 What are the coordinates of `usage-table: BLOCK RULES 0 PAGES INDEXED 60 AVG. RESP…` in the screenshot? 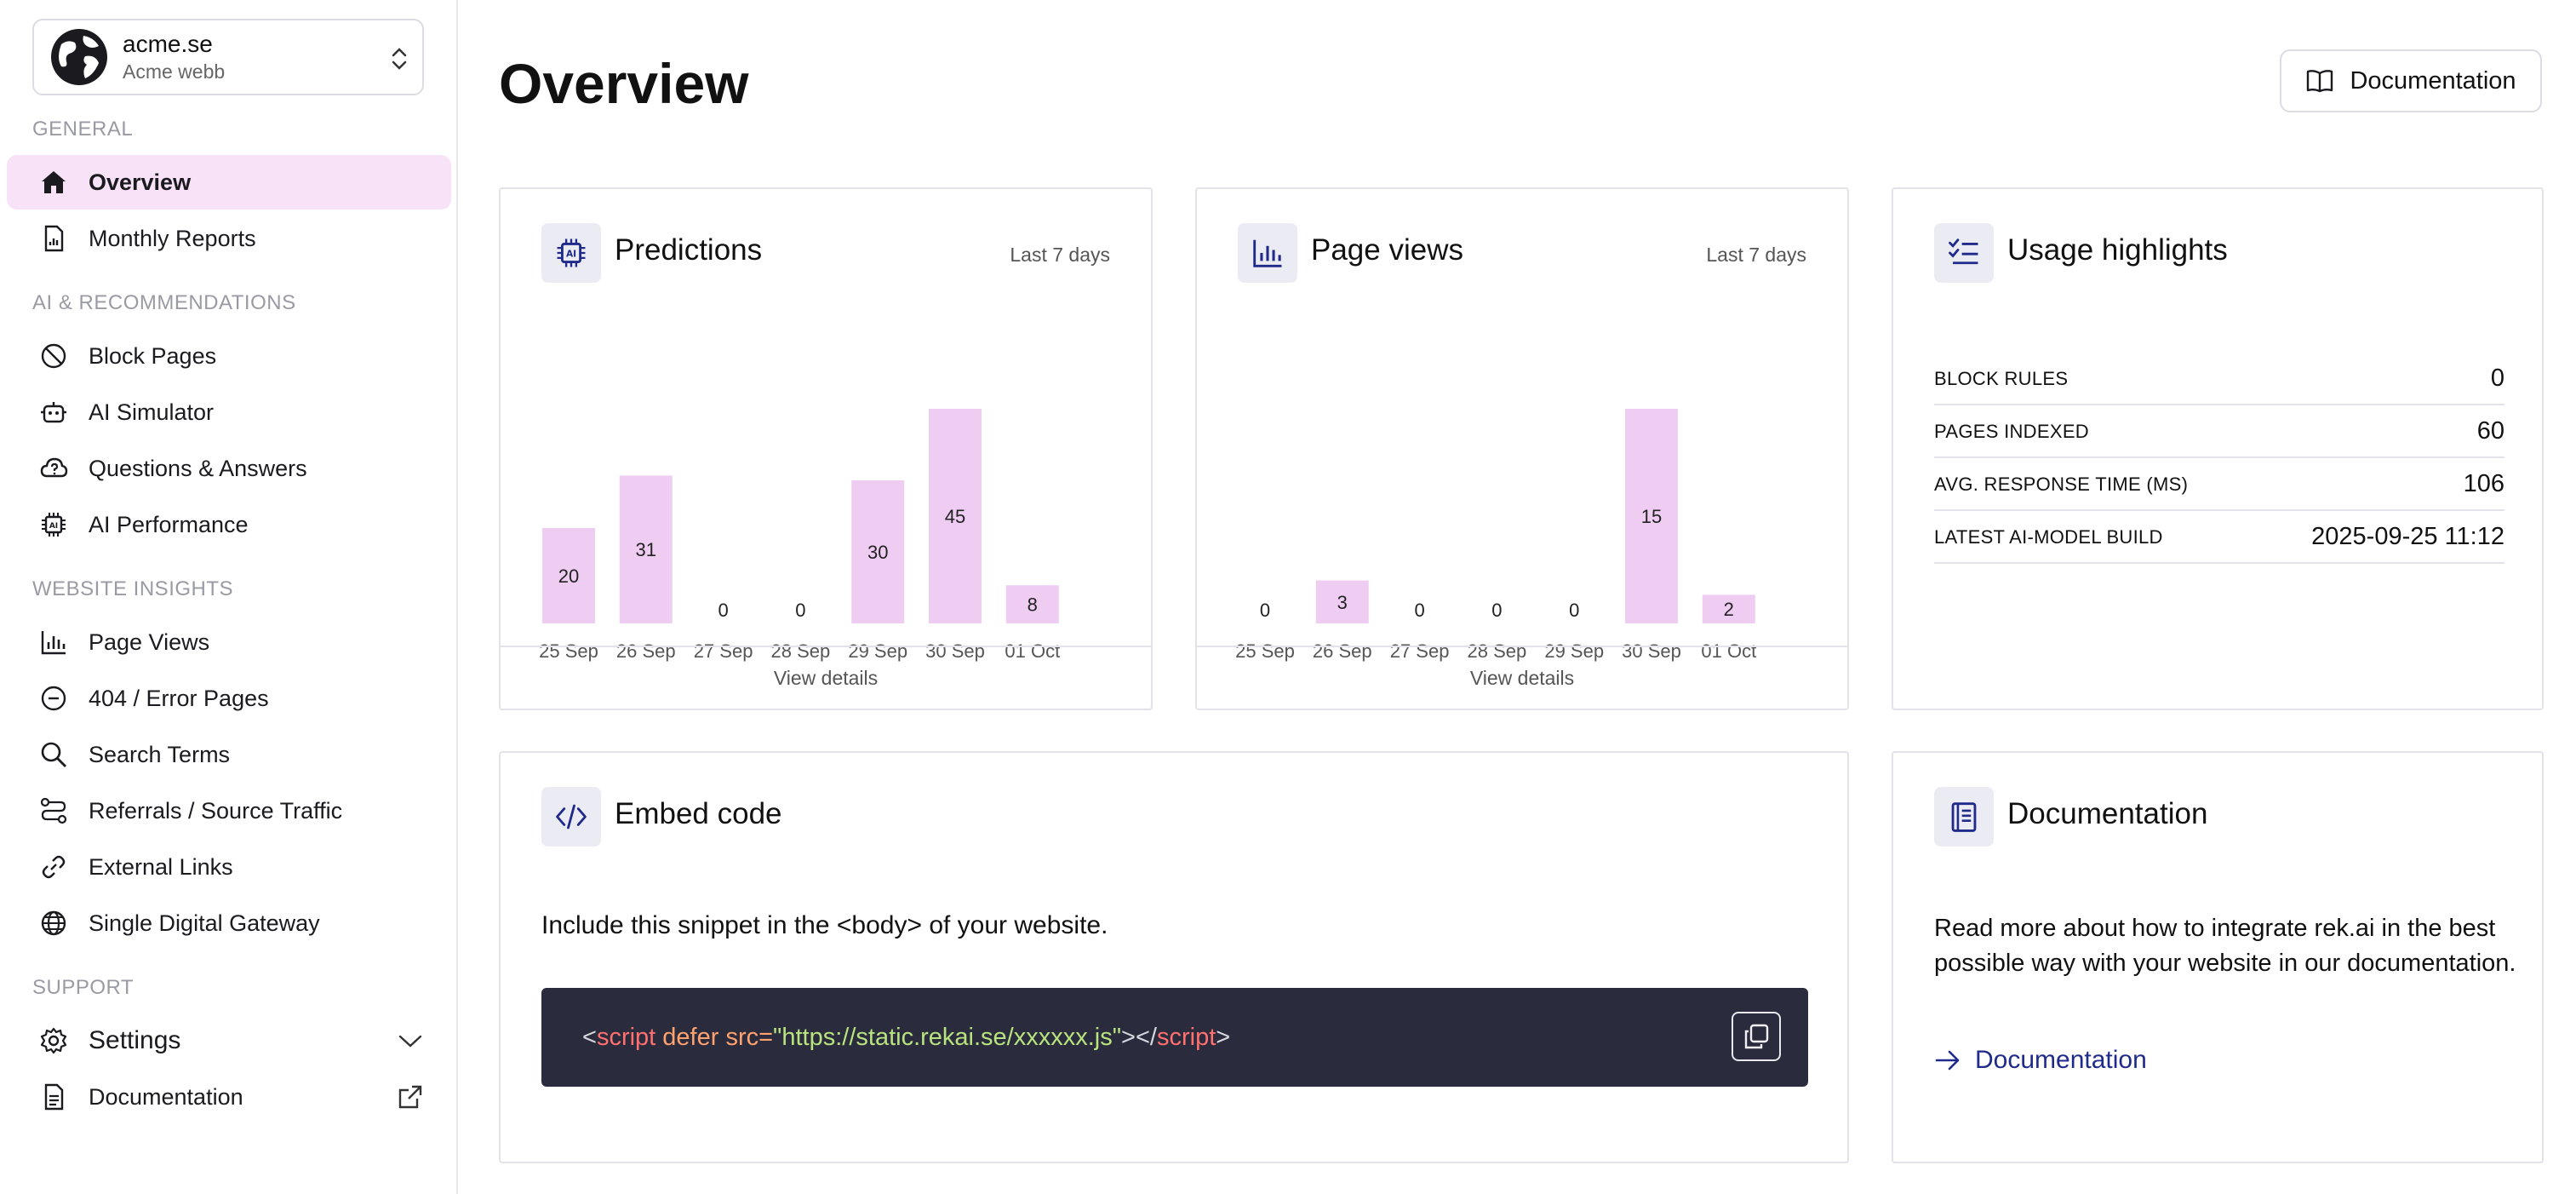 It's located at (2219, 458).